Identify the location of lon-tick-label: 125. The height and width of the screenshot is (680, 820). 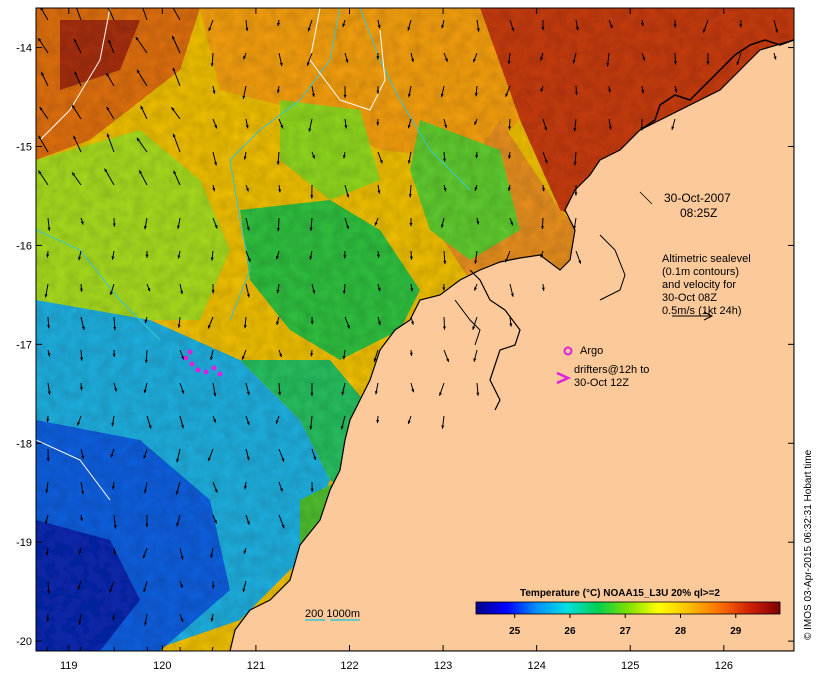
(630, 666).